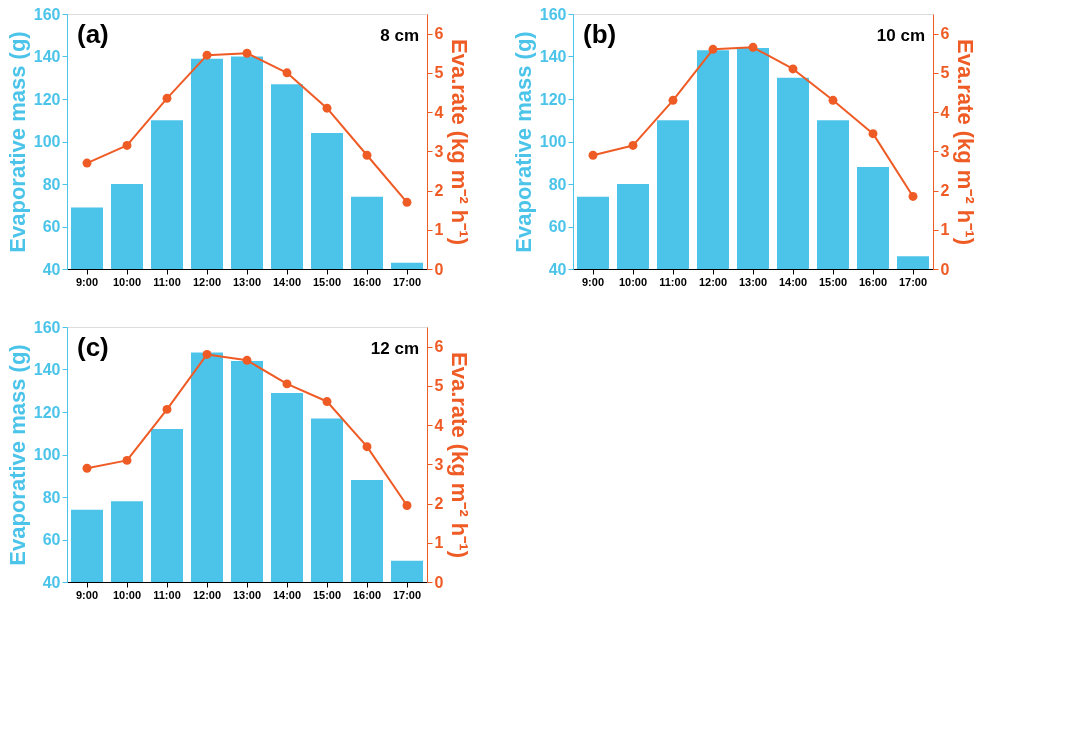  Describe the element at coordinates (900, 35) in the screenshot. I see `annotation: 10 cm` at that location.